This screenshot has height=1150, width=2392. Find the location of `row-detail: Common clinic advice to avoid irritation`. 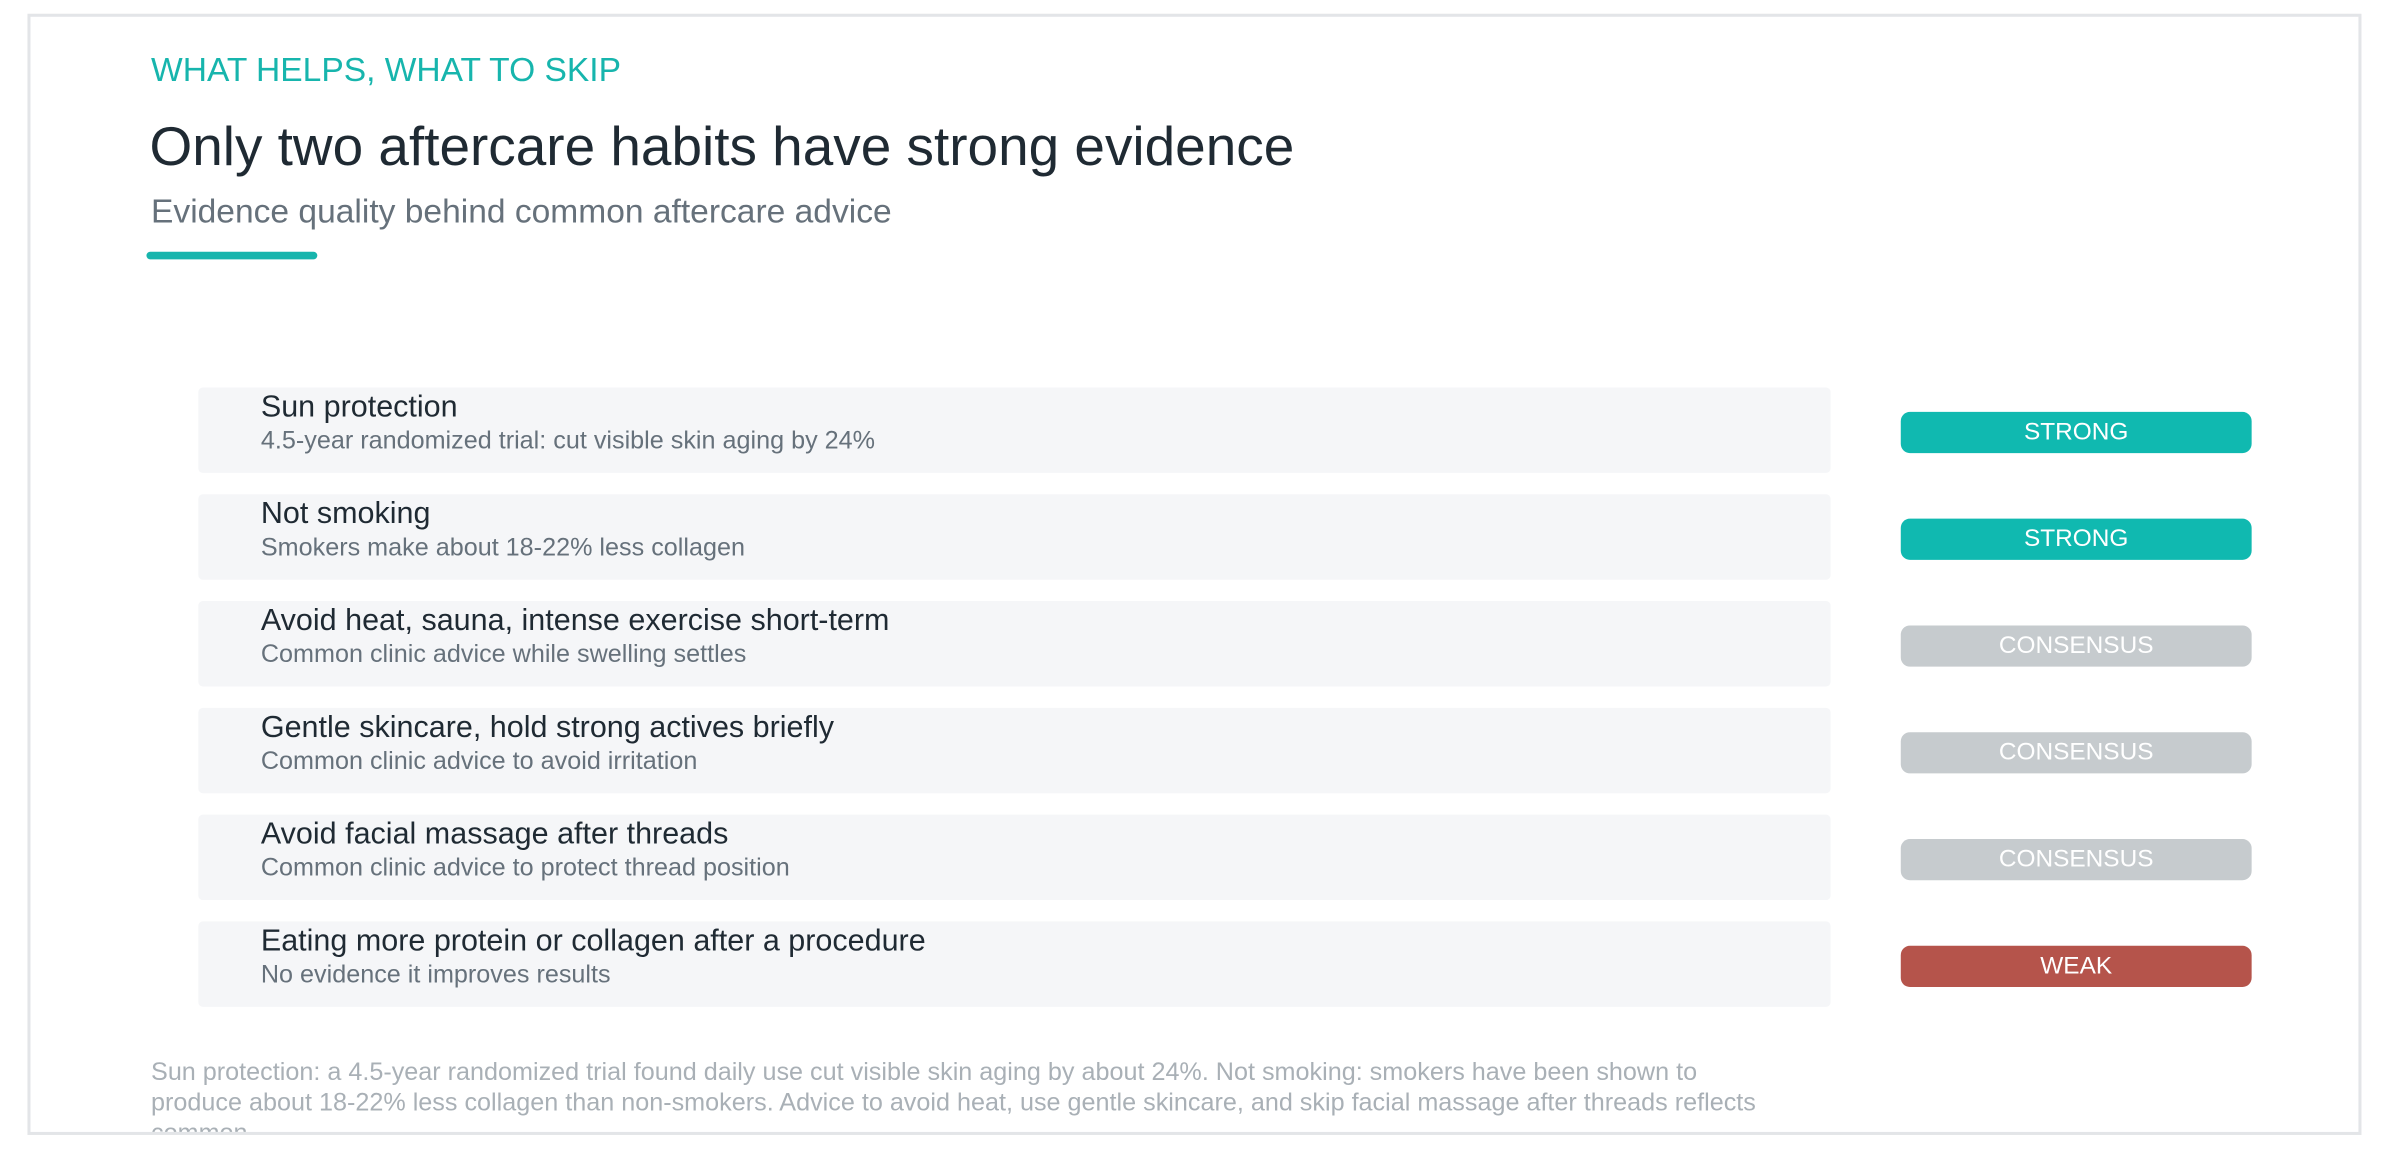

row-detail: Common clinic advice to avoid irritation is located at coordinates (479, 761).